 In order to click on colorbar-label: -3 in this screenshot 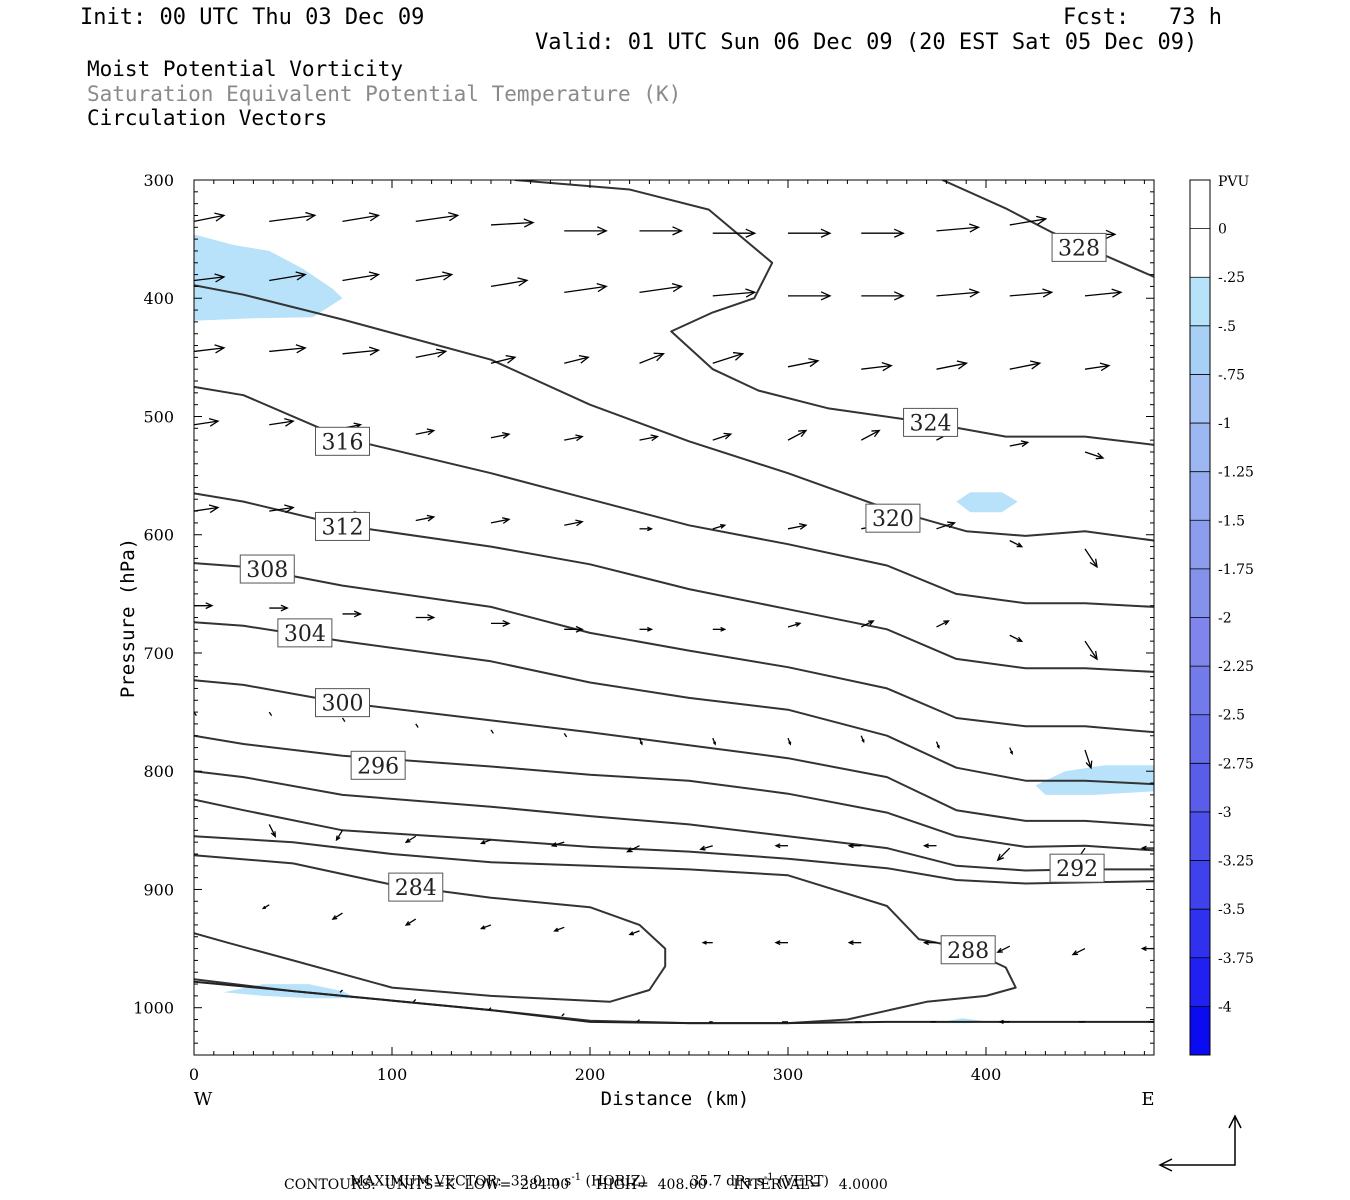, I will do `click(1225, 813)`.